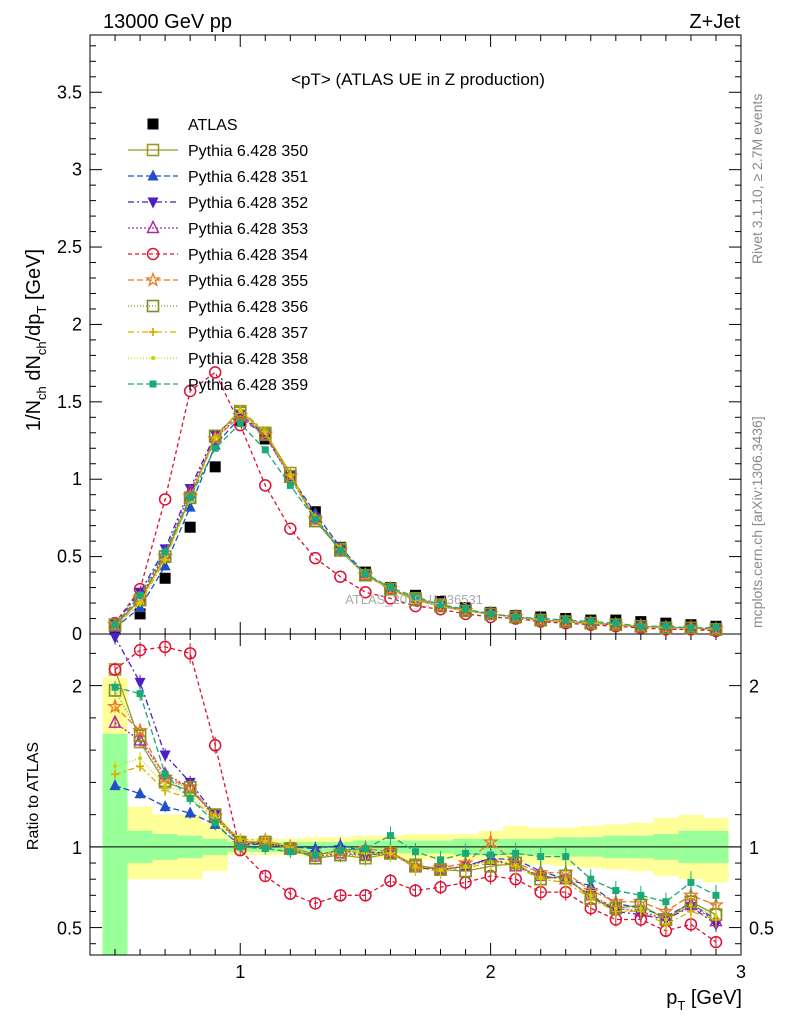  What do you see at coordinates (248, 255) in the screenshot?
I see `legend-label: Pythia 6.428 354` at bounding box center [248, 255].